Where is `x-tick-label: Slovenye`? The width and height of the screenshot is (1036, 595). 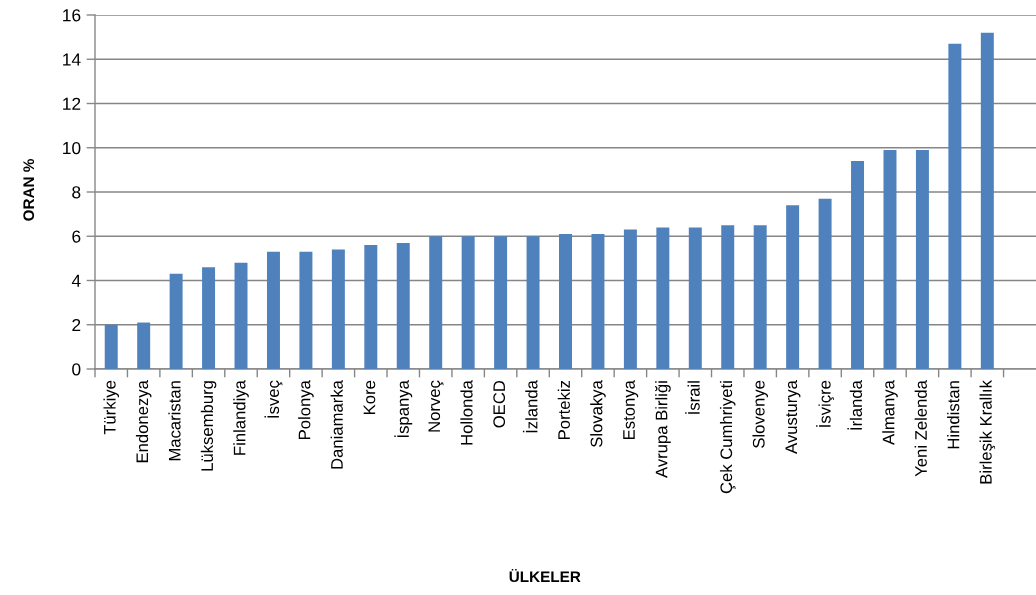
x-tick-label: Slovenye is located at coordinates (760, 414).